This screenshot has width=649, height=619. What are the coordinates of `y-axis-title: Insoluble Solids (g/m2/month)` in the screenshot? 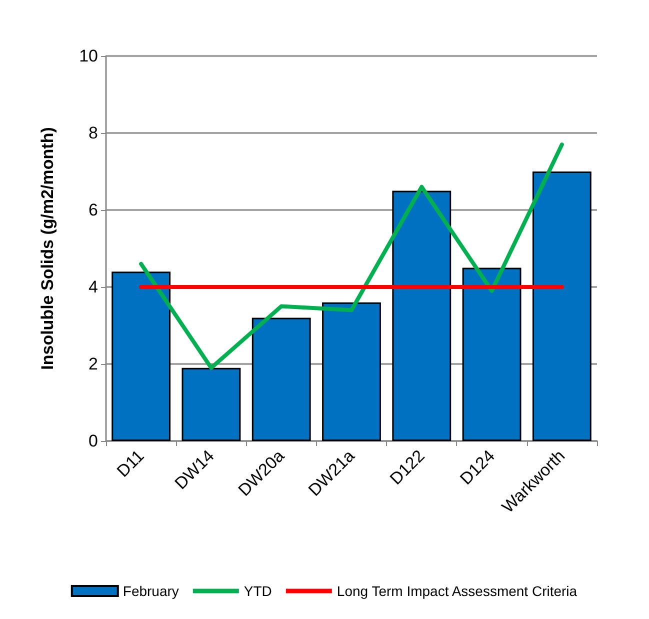 It's located at (47, 248).